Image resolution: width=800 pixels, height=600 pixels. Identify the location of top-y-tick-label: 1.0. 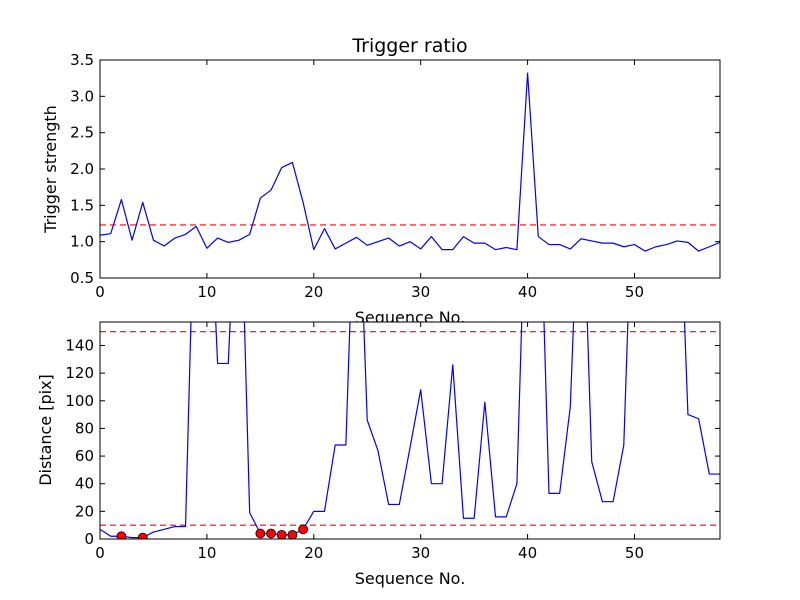
(82, 242).